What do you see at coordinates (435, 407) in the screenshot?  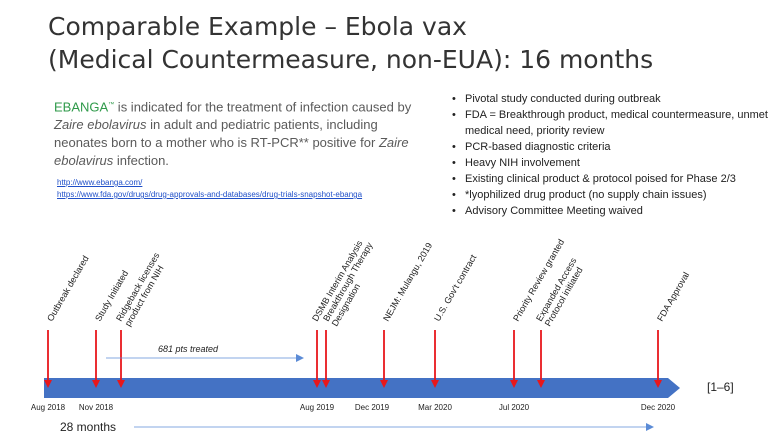 I see `axis-label: Mar 2020` at bounding box center [435, 407].